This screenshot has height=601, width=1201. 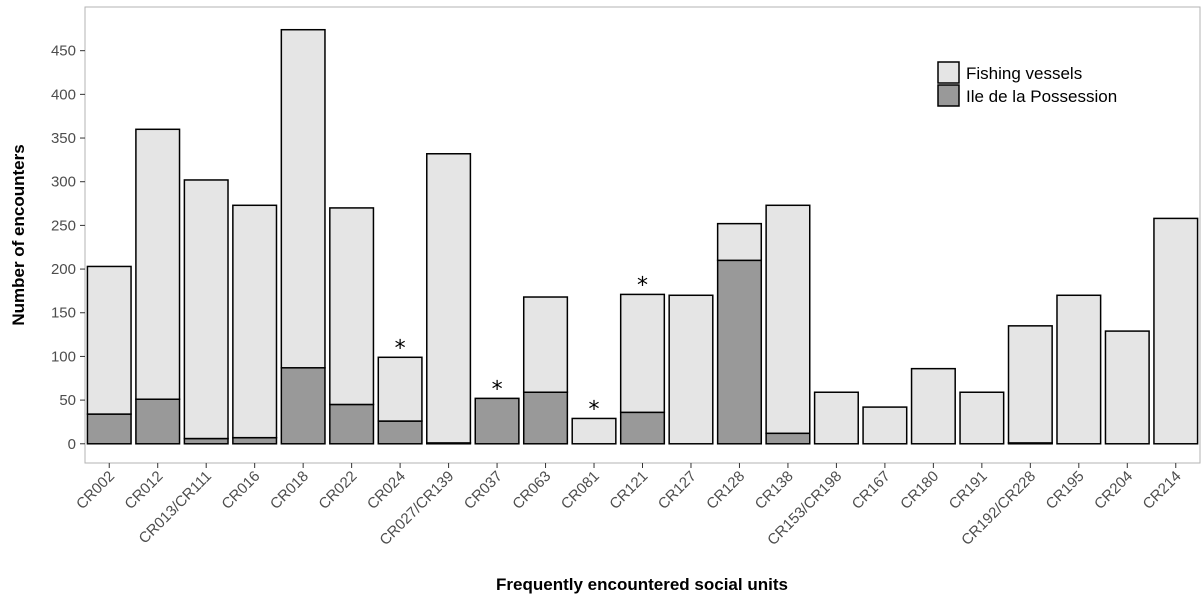 I want to click on x-axis-title: Frequently encountered social units, so click(x=642, y=584).